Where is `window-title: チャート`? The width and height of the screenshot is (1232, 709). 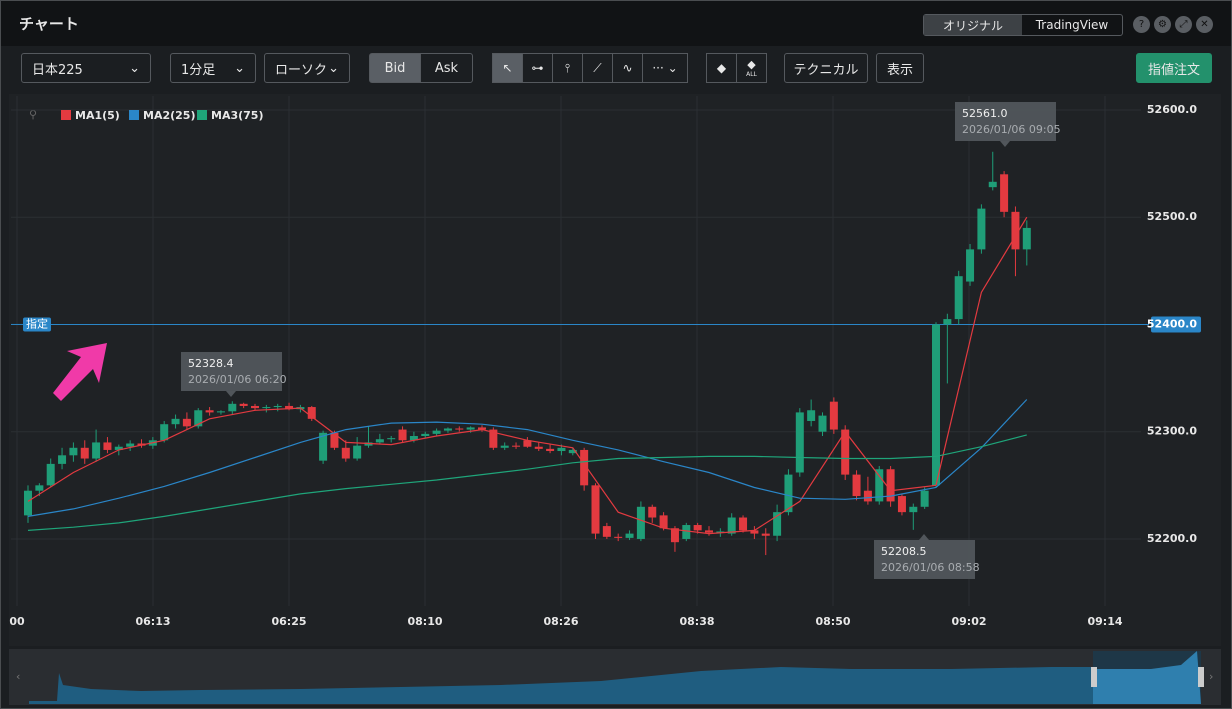 window-title: チャート is located at coordinates (49, 24).